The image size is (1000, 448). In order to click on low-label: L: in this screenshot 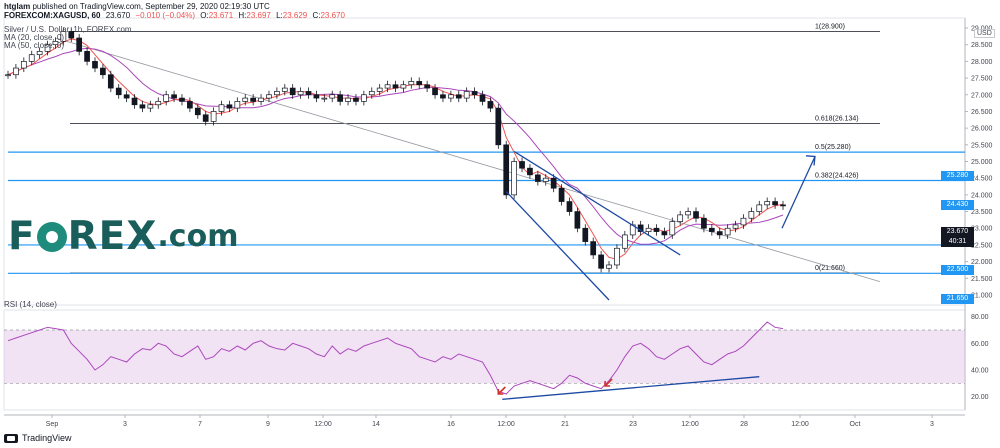, I will do `click(279, 15)`.